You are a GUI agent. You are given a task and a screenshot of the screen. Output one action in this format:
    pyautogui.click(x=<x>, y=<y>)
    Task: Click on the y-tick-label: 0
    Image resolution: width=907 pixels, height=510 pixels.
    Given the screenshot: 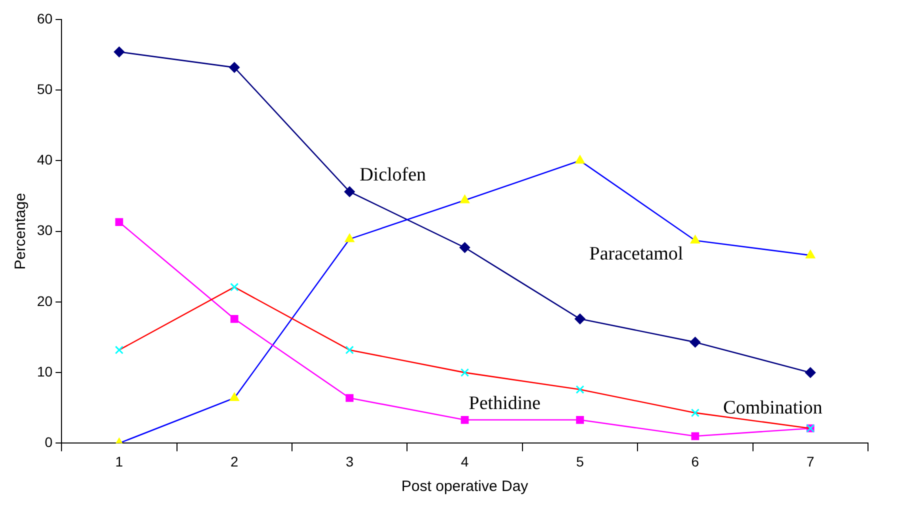 What is the action you would take?
    pyautogui.click(x=48, y=442)
    